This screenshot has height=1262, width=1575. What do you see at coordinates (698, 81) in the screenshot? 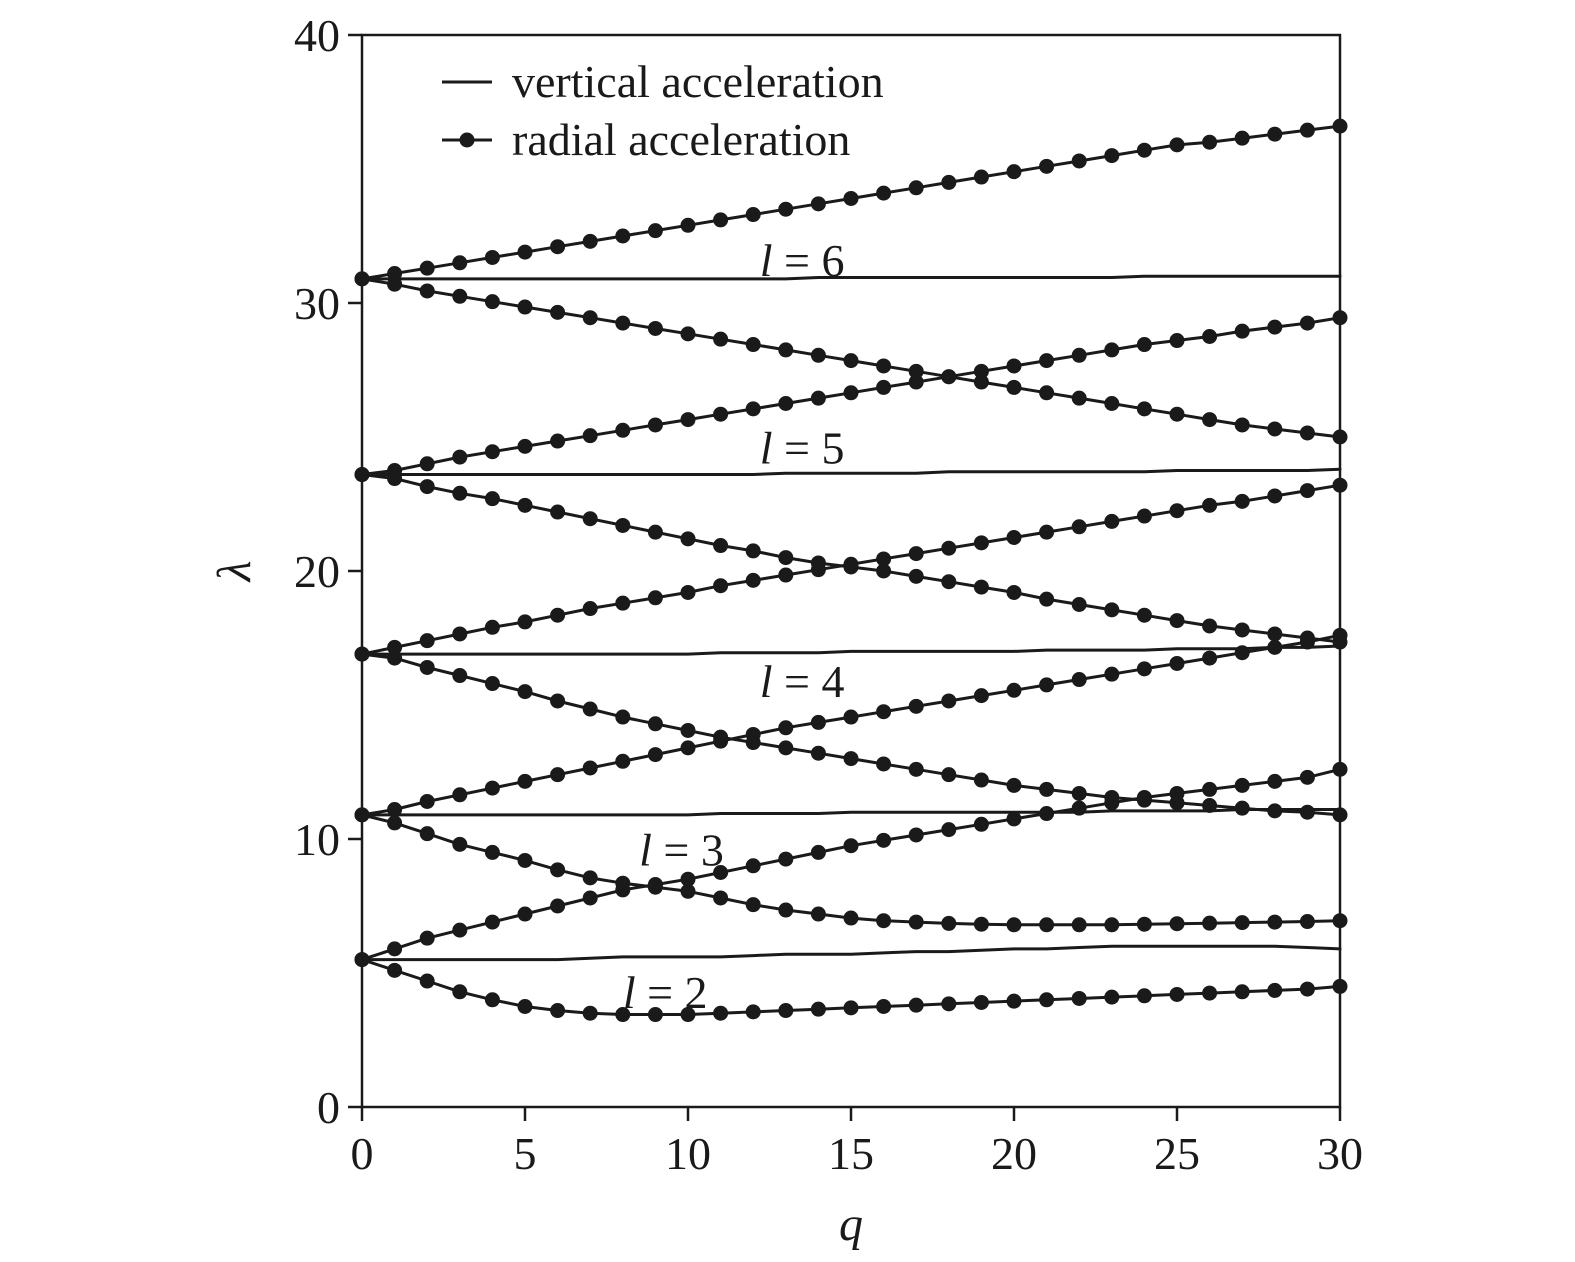
I see `legend-label: vertical acceleration` at bounding box center [698, 81].